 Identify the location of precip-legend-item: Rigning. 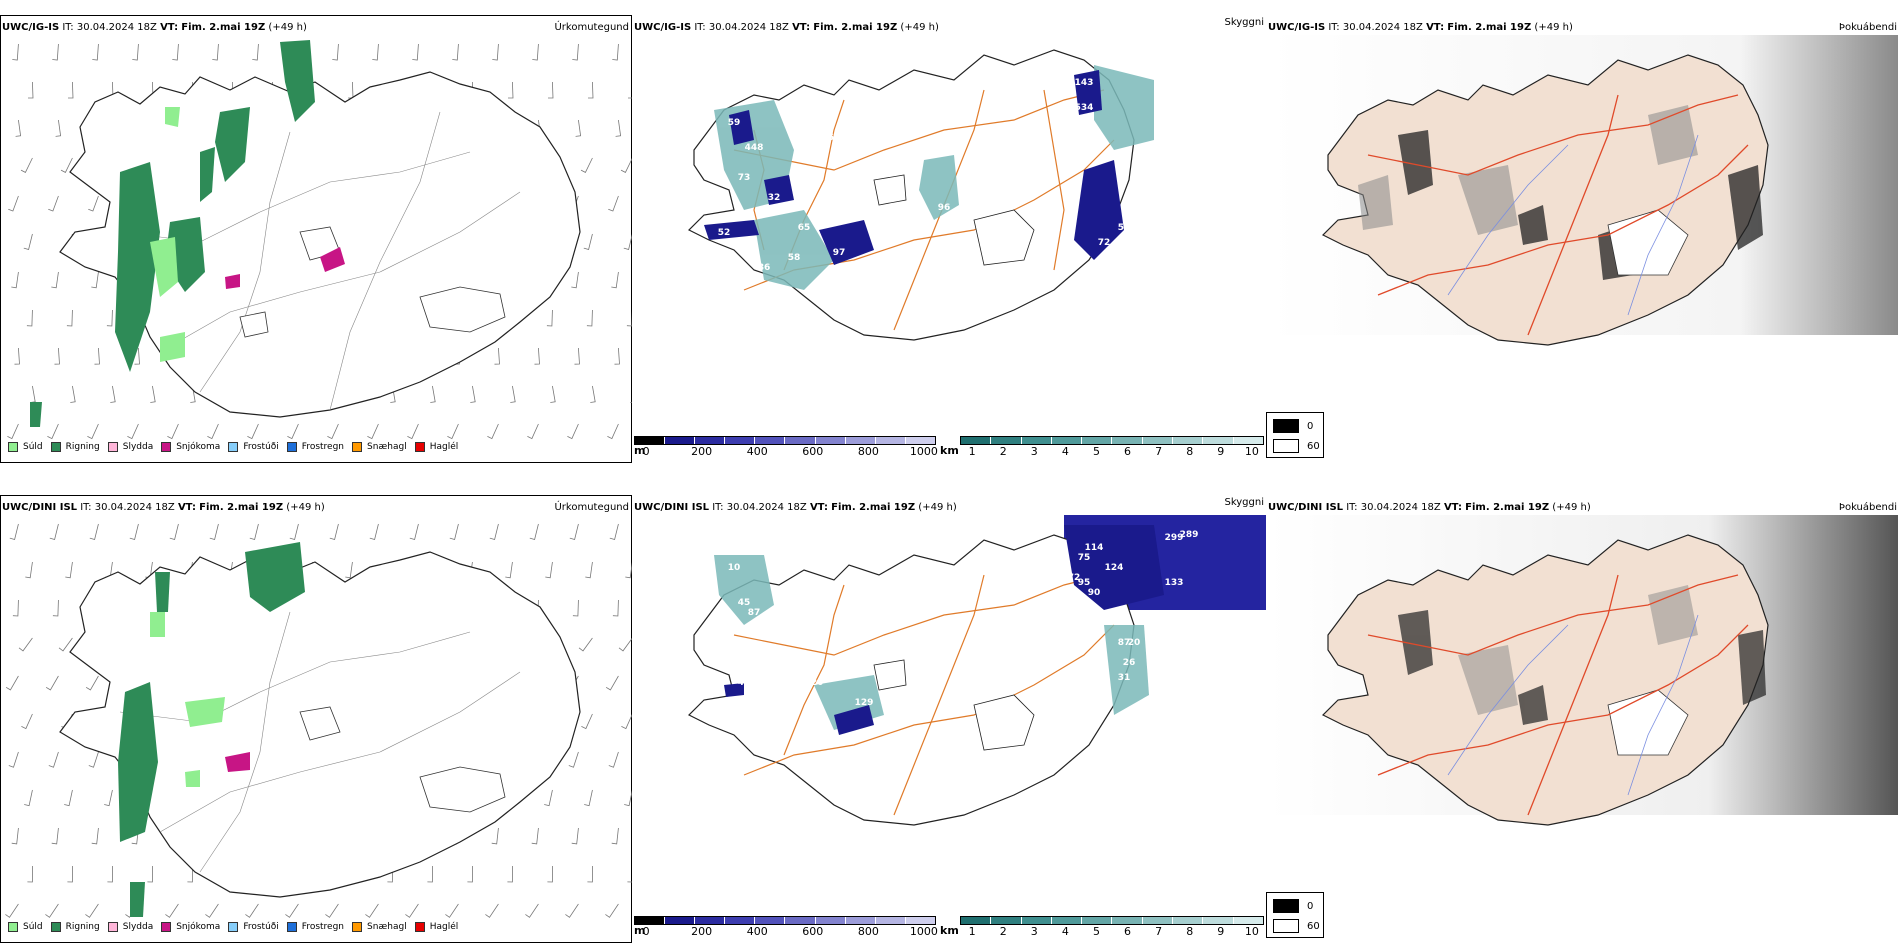
(75, 927).